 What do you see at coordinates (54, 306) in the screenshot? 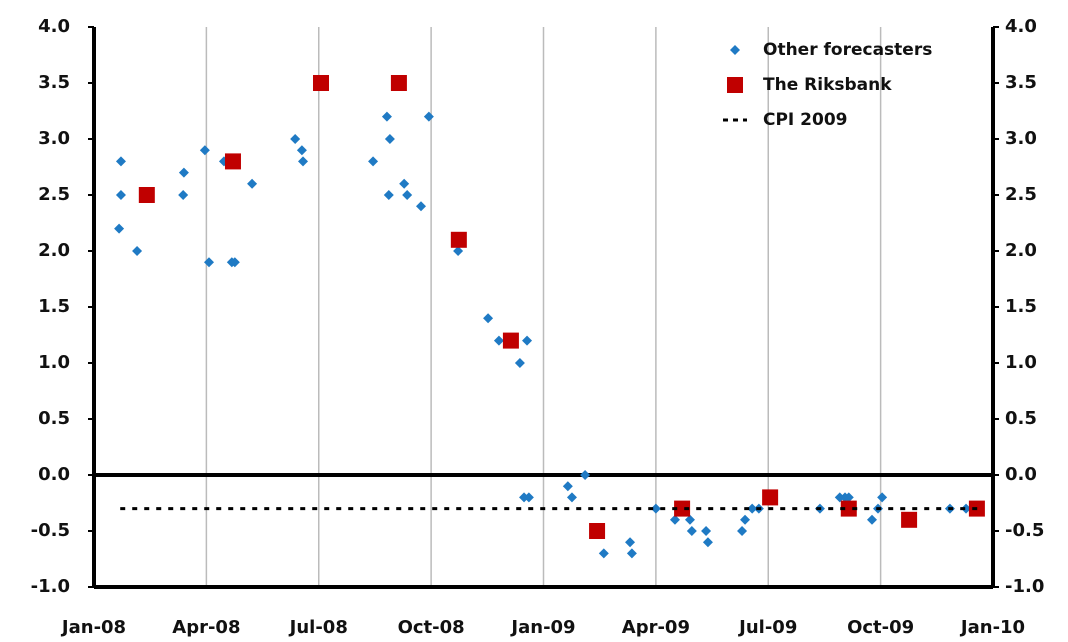
I see `y-tick-label: 1.5` at bounding box center [54, 306].